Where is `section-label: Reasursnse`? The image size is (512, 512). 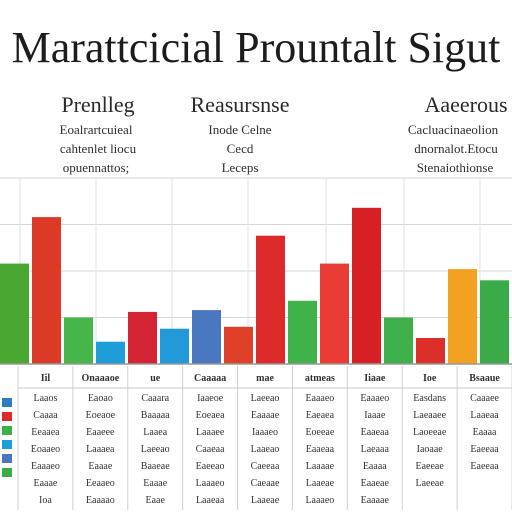
section-label: Reasursnse is located at coordinates (240, 104).